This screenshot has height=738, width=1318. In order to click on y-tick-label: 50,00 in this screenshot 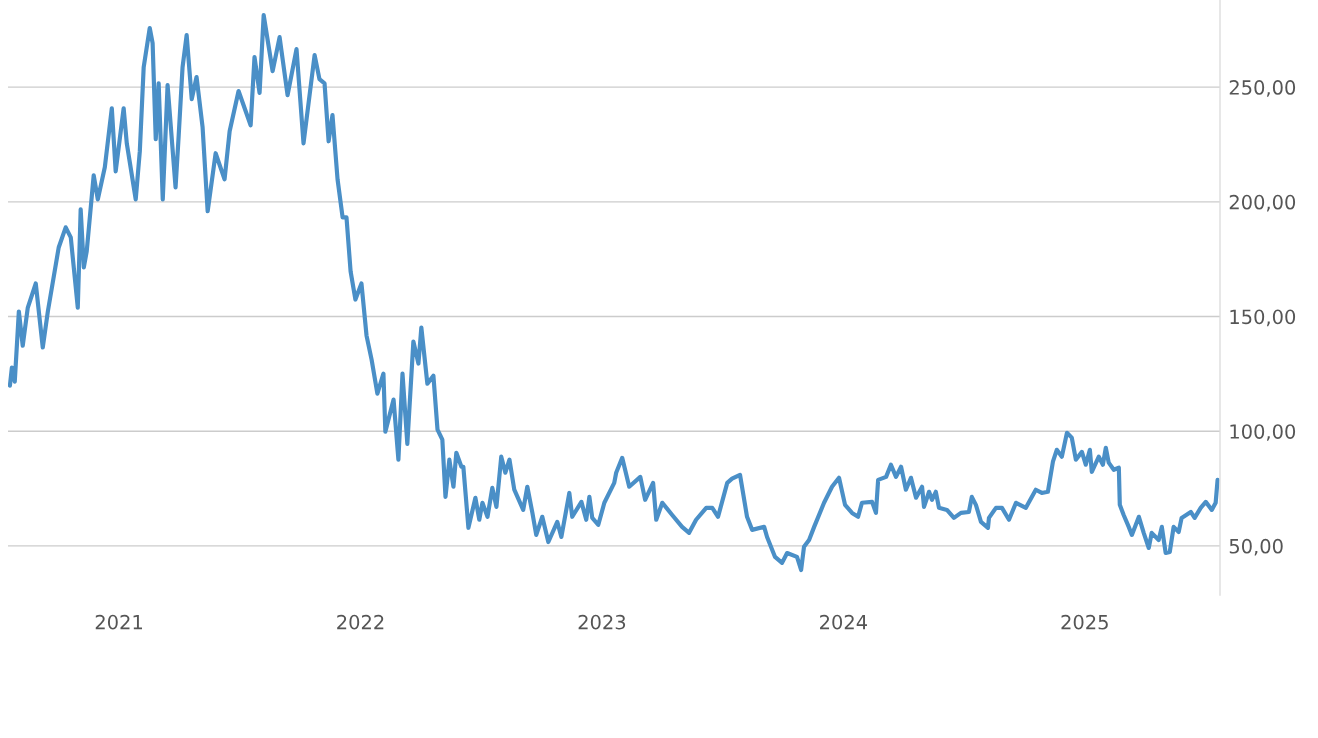, I will do `click(1256, 547)`.